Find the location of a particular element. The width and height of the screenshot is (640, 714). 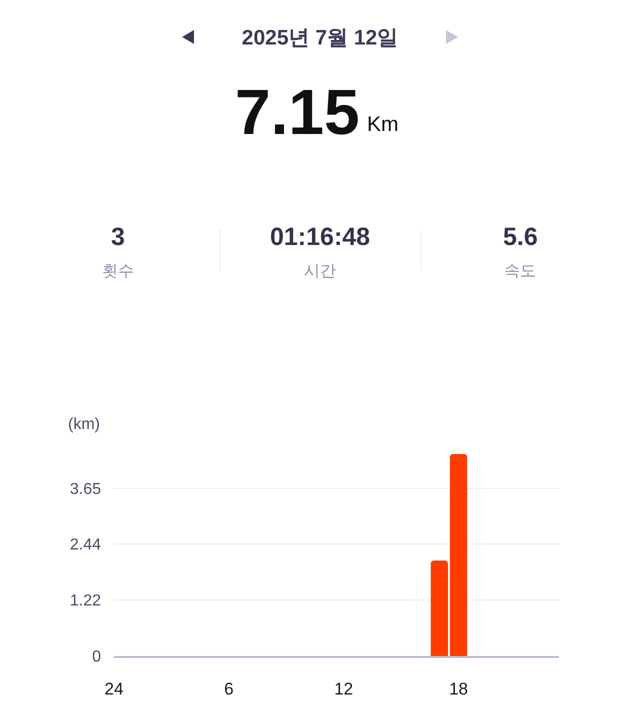

text: 5.6 is located at coordinates (520, 237).